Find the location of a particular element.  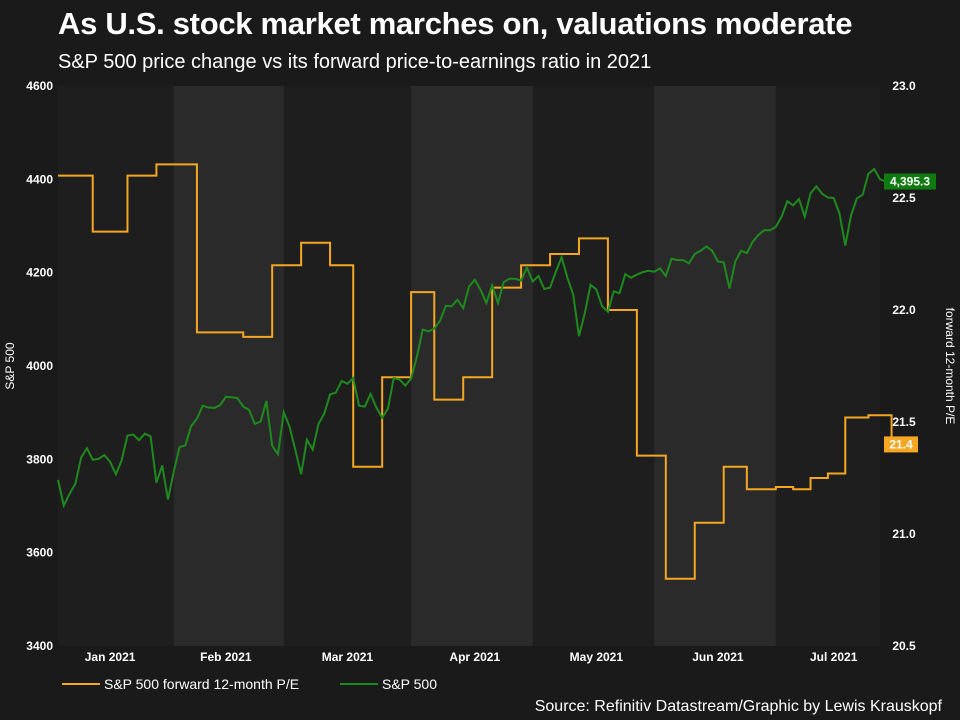

right-tick-label: 20.5 is located at coordinates (904, 646).